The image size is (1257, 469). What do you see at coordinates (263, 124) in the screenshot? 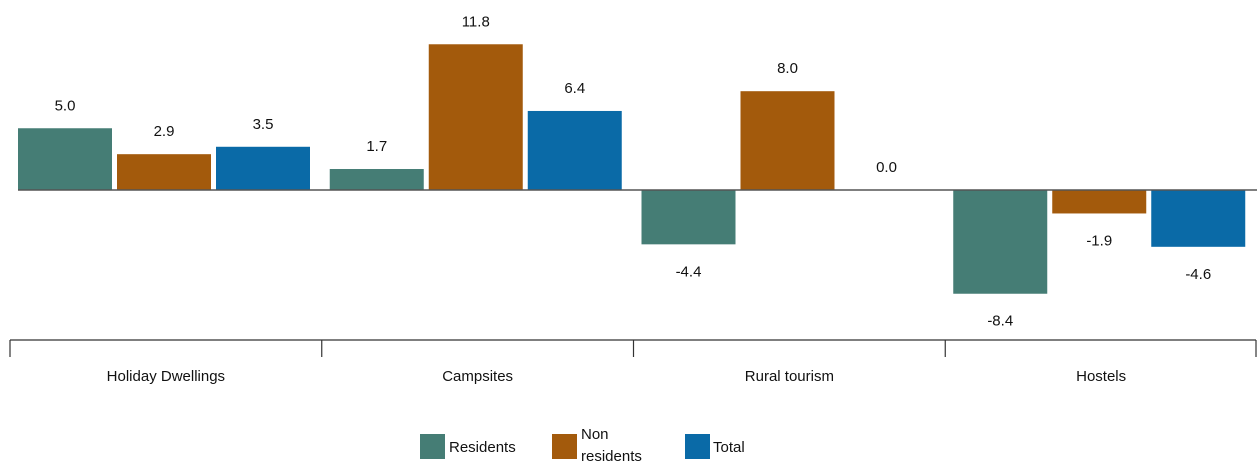
I see `data-label: 3.5` at bounding box center [263, 124].